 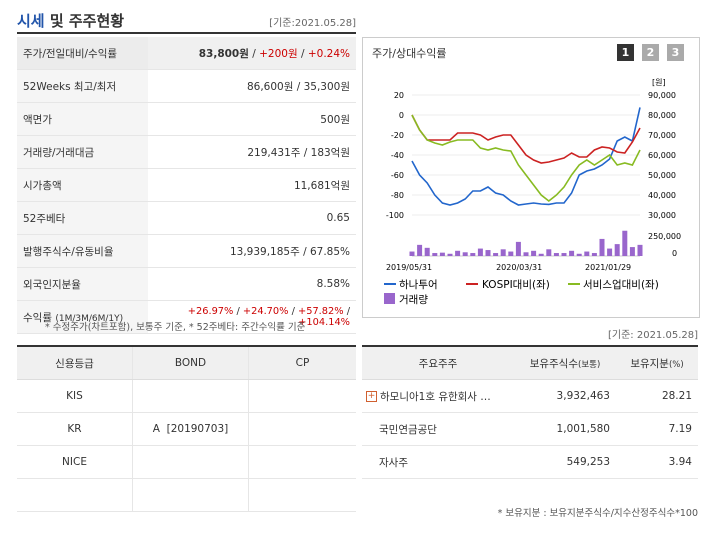 What do you see at coordinates (252, 218) in the screenshot?
I see `row-value: 0.65` at bounding box center [252, 218].